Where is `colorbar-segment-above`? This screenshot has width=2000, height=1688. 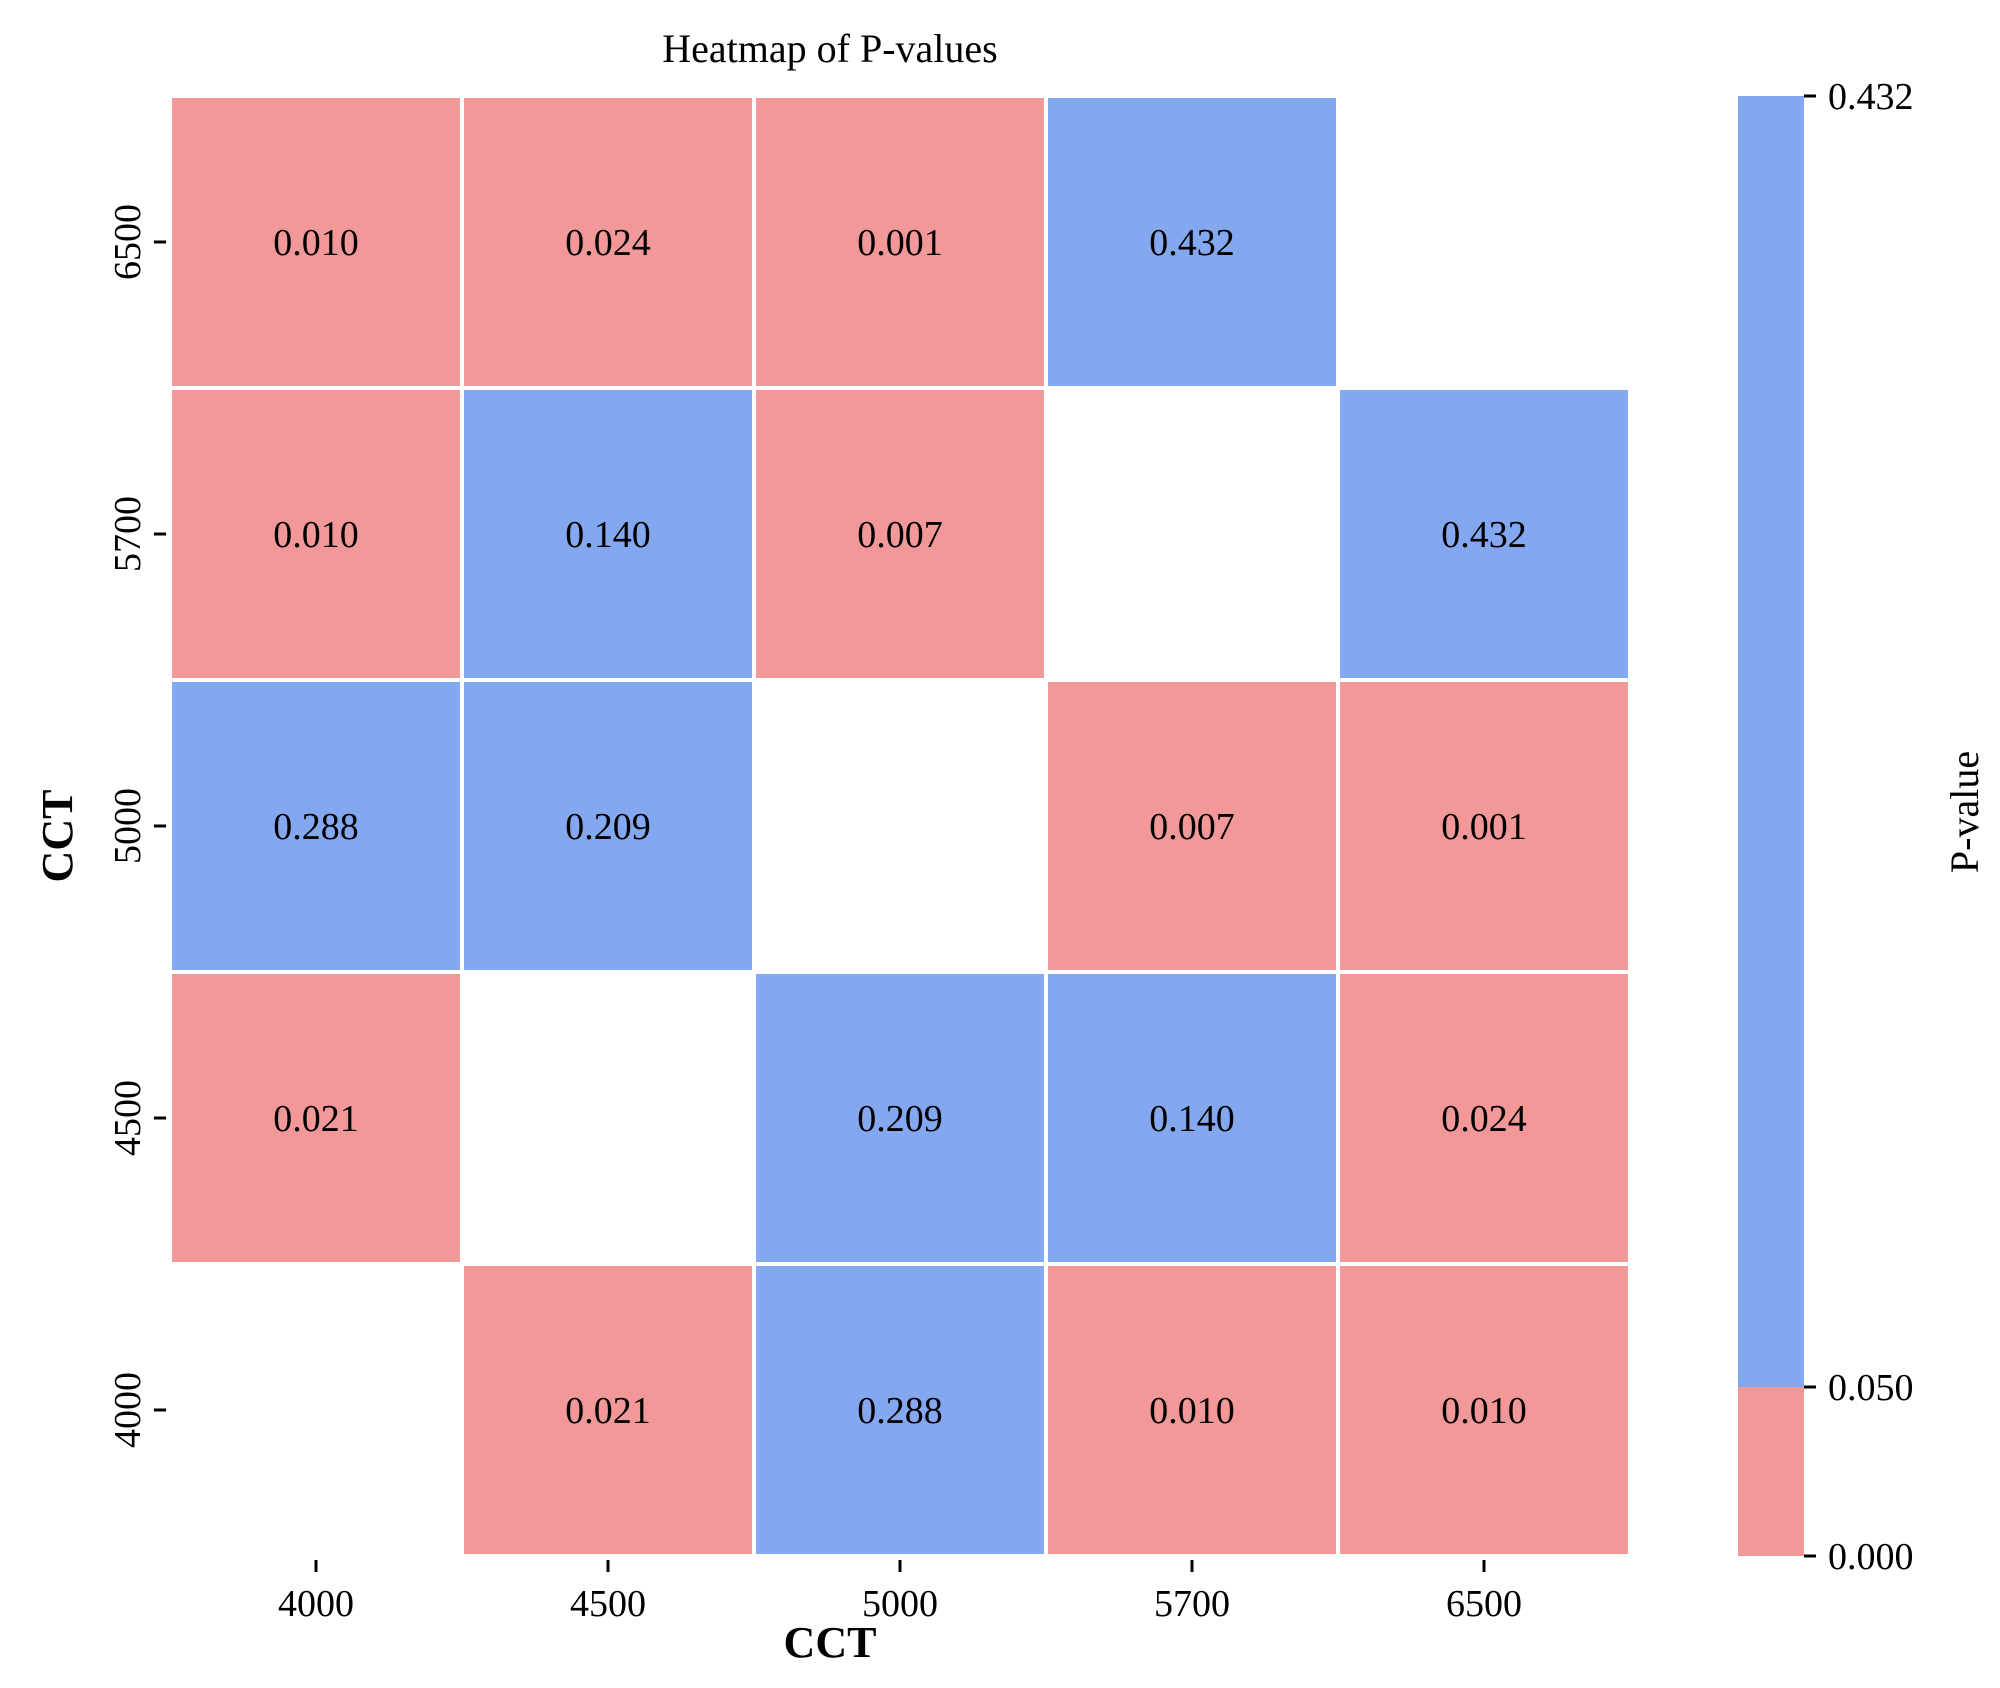
colorbar-segment-above is located at coordinates (1771, 742).